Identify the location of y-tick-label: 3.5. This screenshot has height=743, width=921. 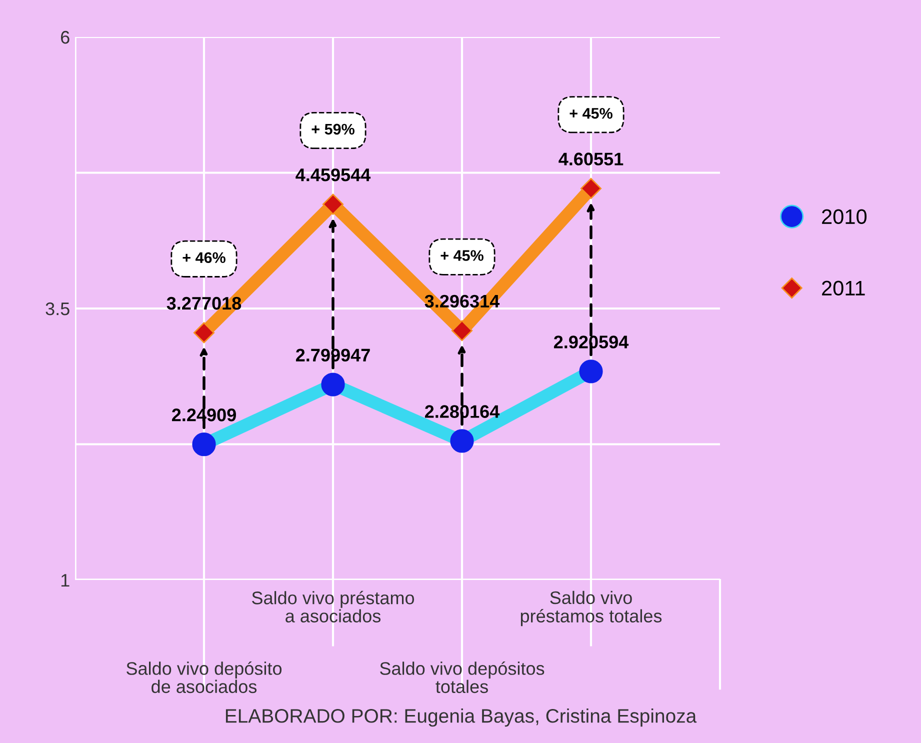
(58, 309).